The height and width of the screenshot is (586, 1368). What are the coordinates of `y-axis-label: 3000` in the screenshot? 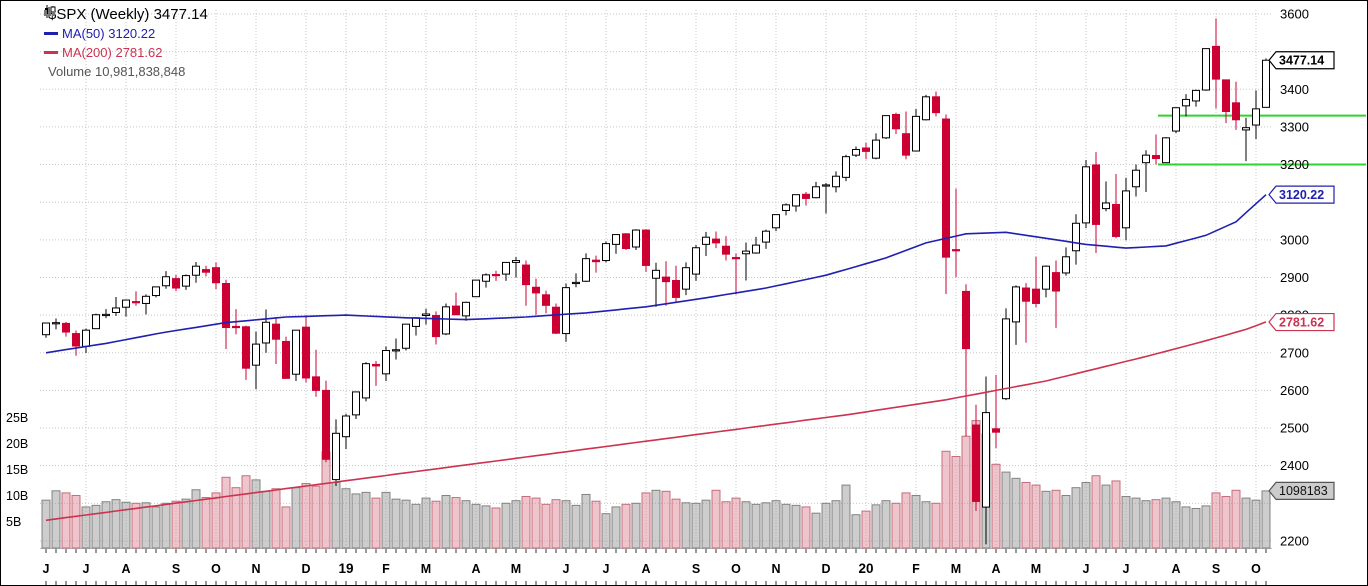 It's located at (1294, 239).